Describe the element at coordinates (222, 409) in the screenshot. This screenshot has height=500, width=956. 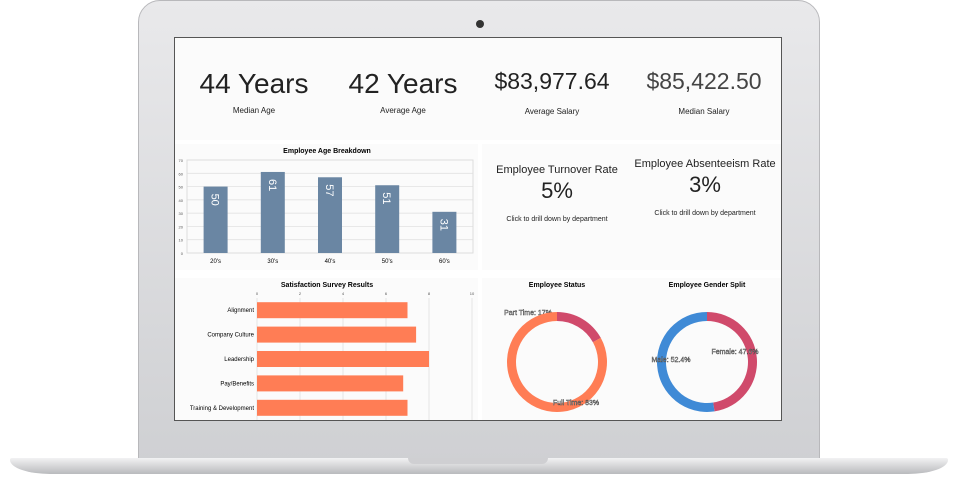
I see `y-category-label: Training & Development` at that location.